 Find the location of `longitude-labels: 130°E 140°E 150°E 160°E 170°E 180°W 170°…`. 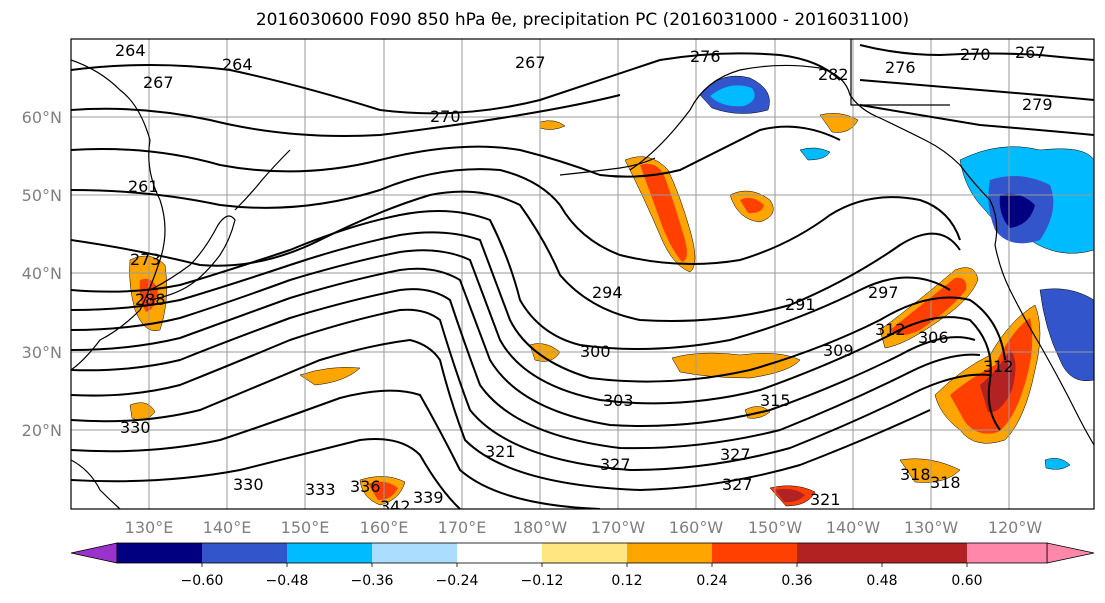

longitude-labels: 130°E 140°E 150°E 160°E 170°E 180°W 170°… is located at coordinates (584, 527).